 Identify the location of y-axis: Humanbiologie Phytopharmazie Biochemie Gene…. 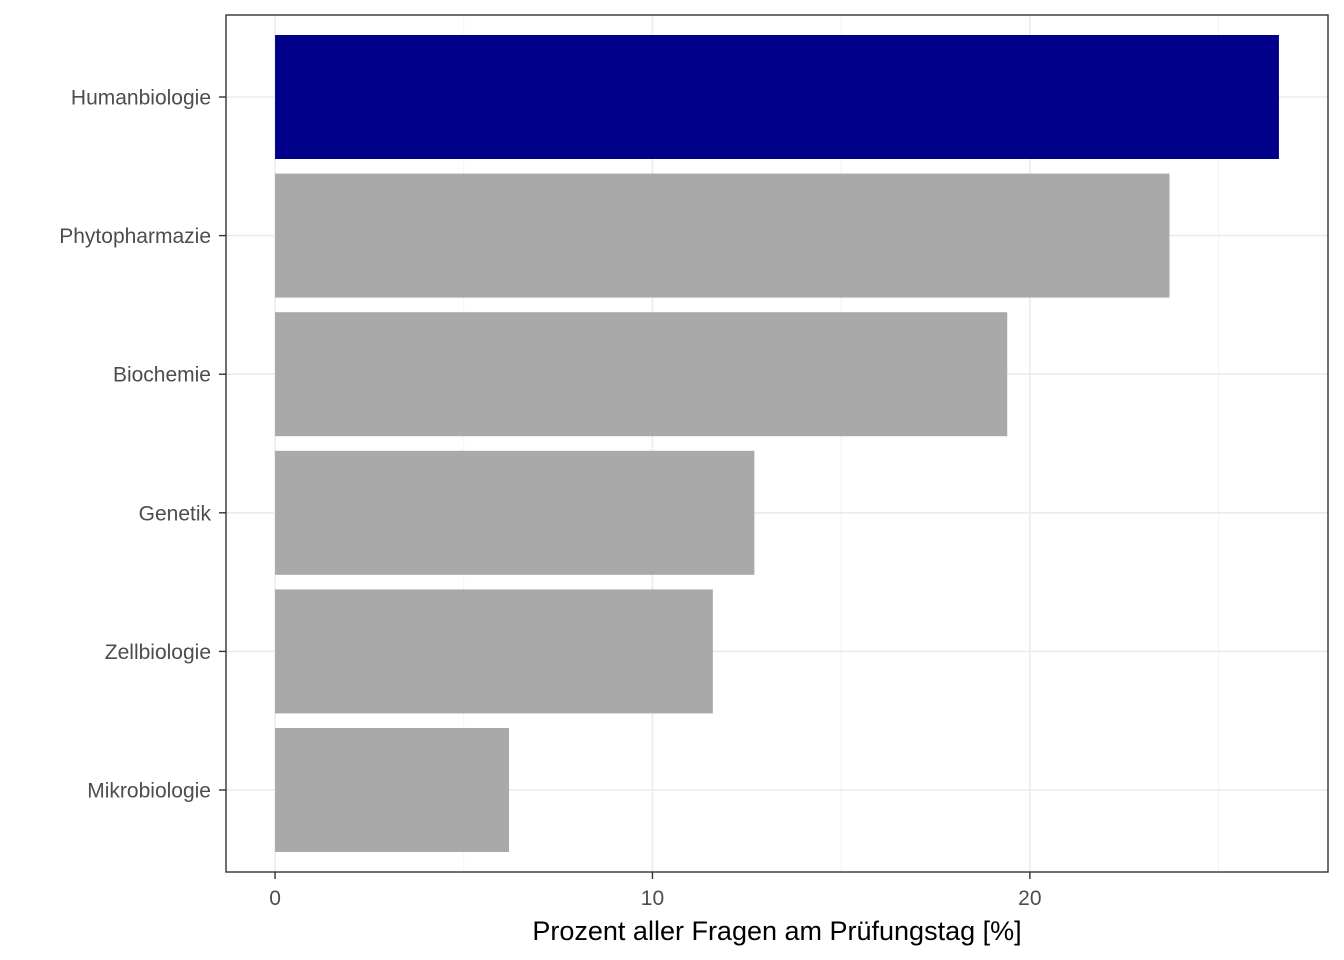
(142, 445).